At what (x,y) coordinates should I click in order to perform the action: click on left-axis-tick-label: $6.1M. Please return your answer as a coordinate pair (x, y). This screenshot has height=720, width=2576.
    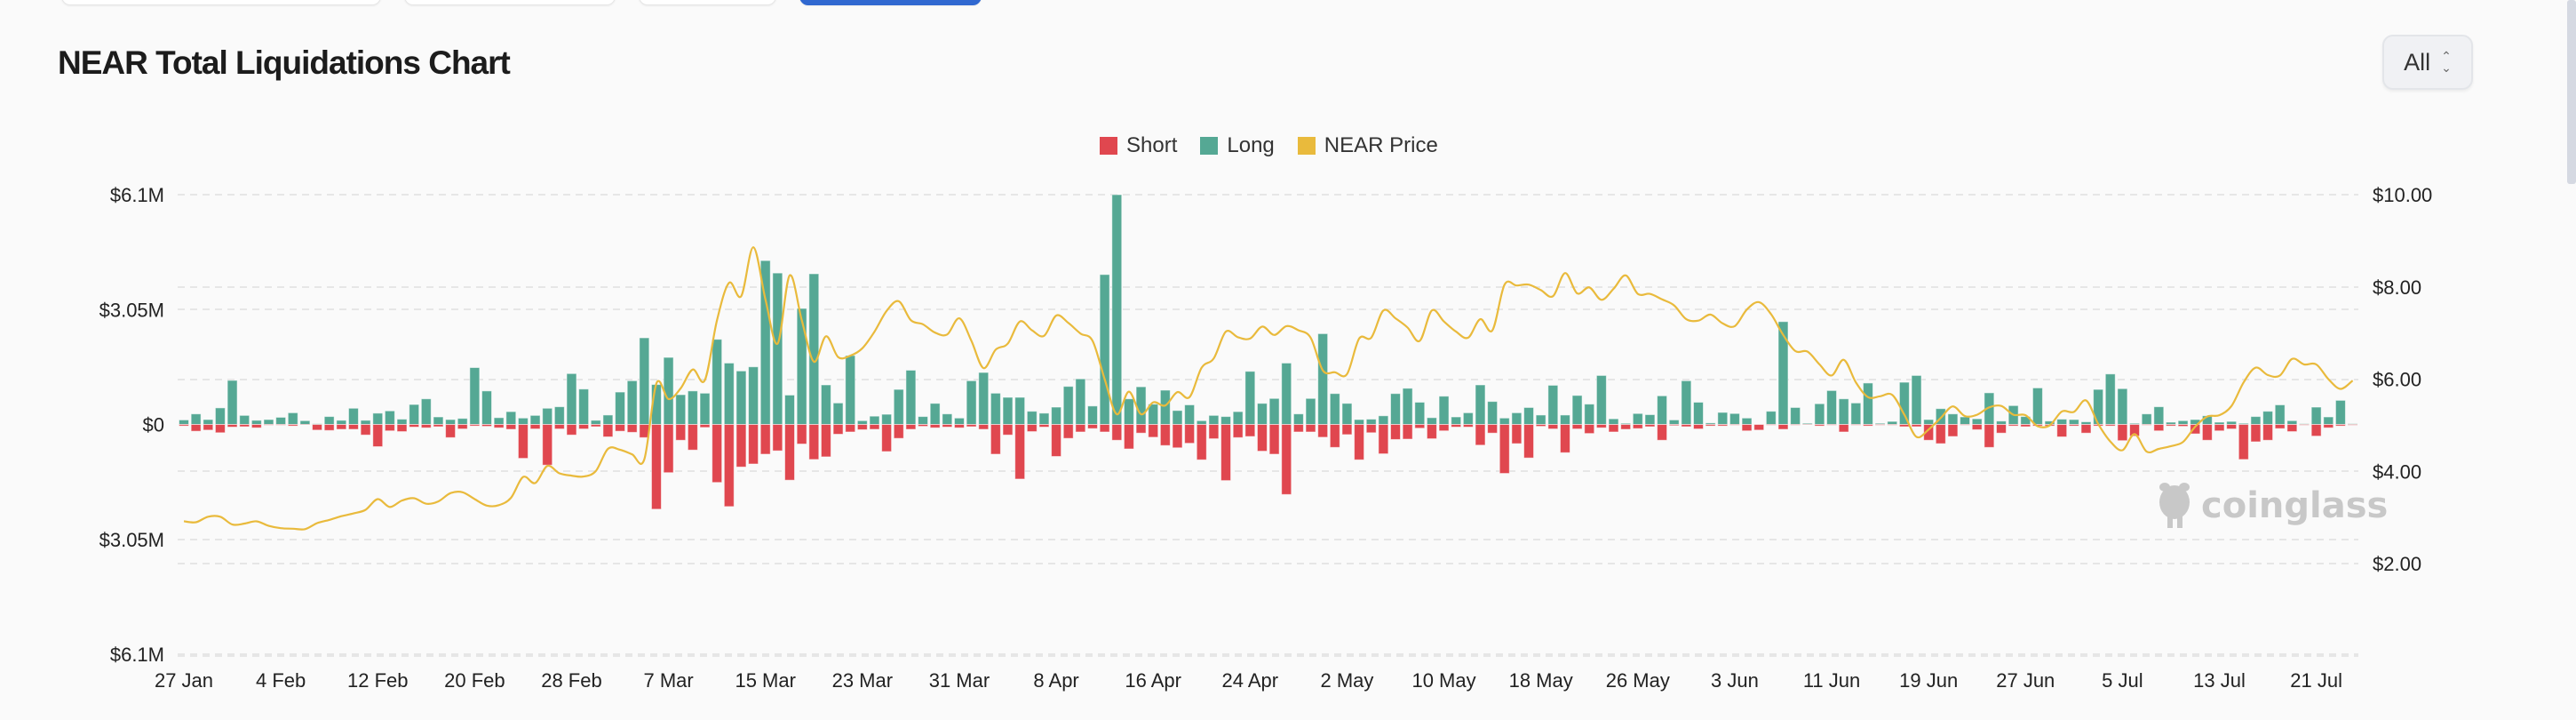
    Looking at the image, I should click on (137, 655).